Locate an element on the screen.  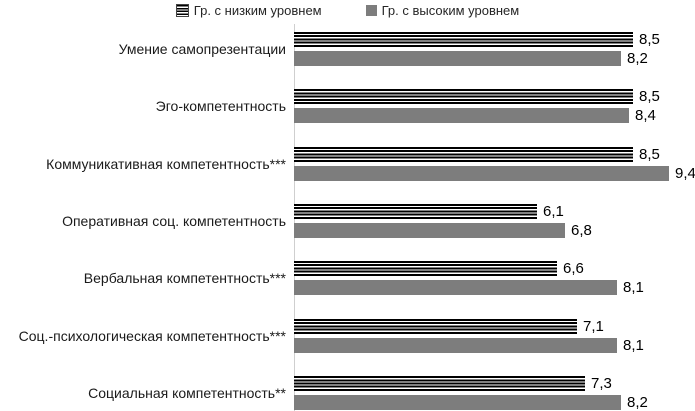
value-label: 9,4 is located at coordinates (685, 173).